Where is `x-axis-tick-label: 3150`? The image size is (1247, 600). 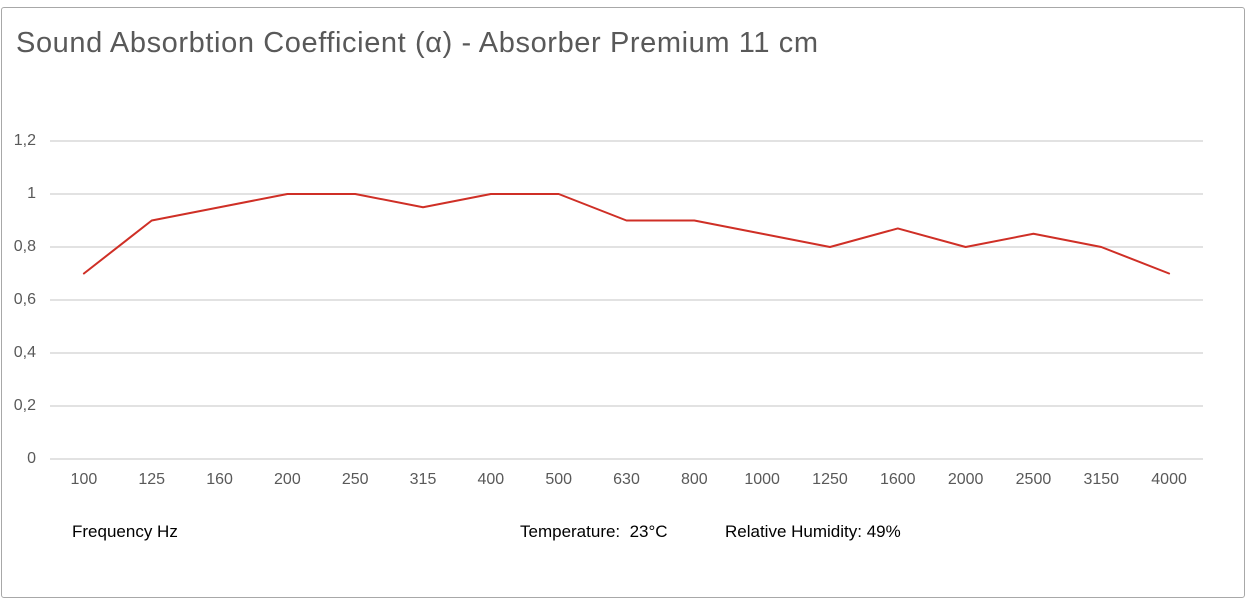
x-axis-tick-label: 3150 is located at coordinates (1101, 479).